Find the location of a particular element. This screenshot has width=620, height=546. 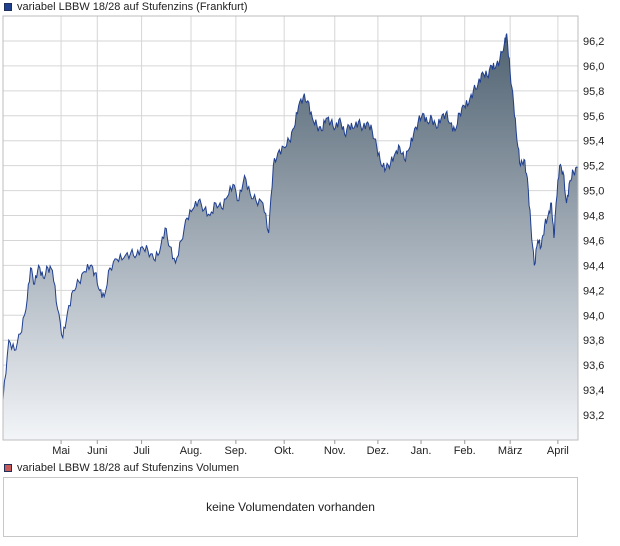

x-tick-label: Nov. is located at coordinates (335, 451).